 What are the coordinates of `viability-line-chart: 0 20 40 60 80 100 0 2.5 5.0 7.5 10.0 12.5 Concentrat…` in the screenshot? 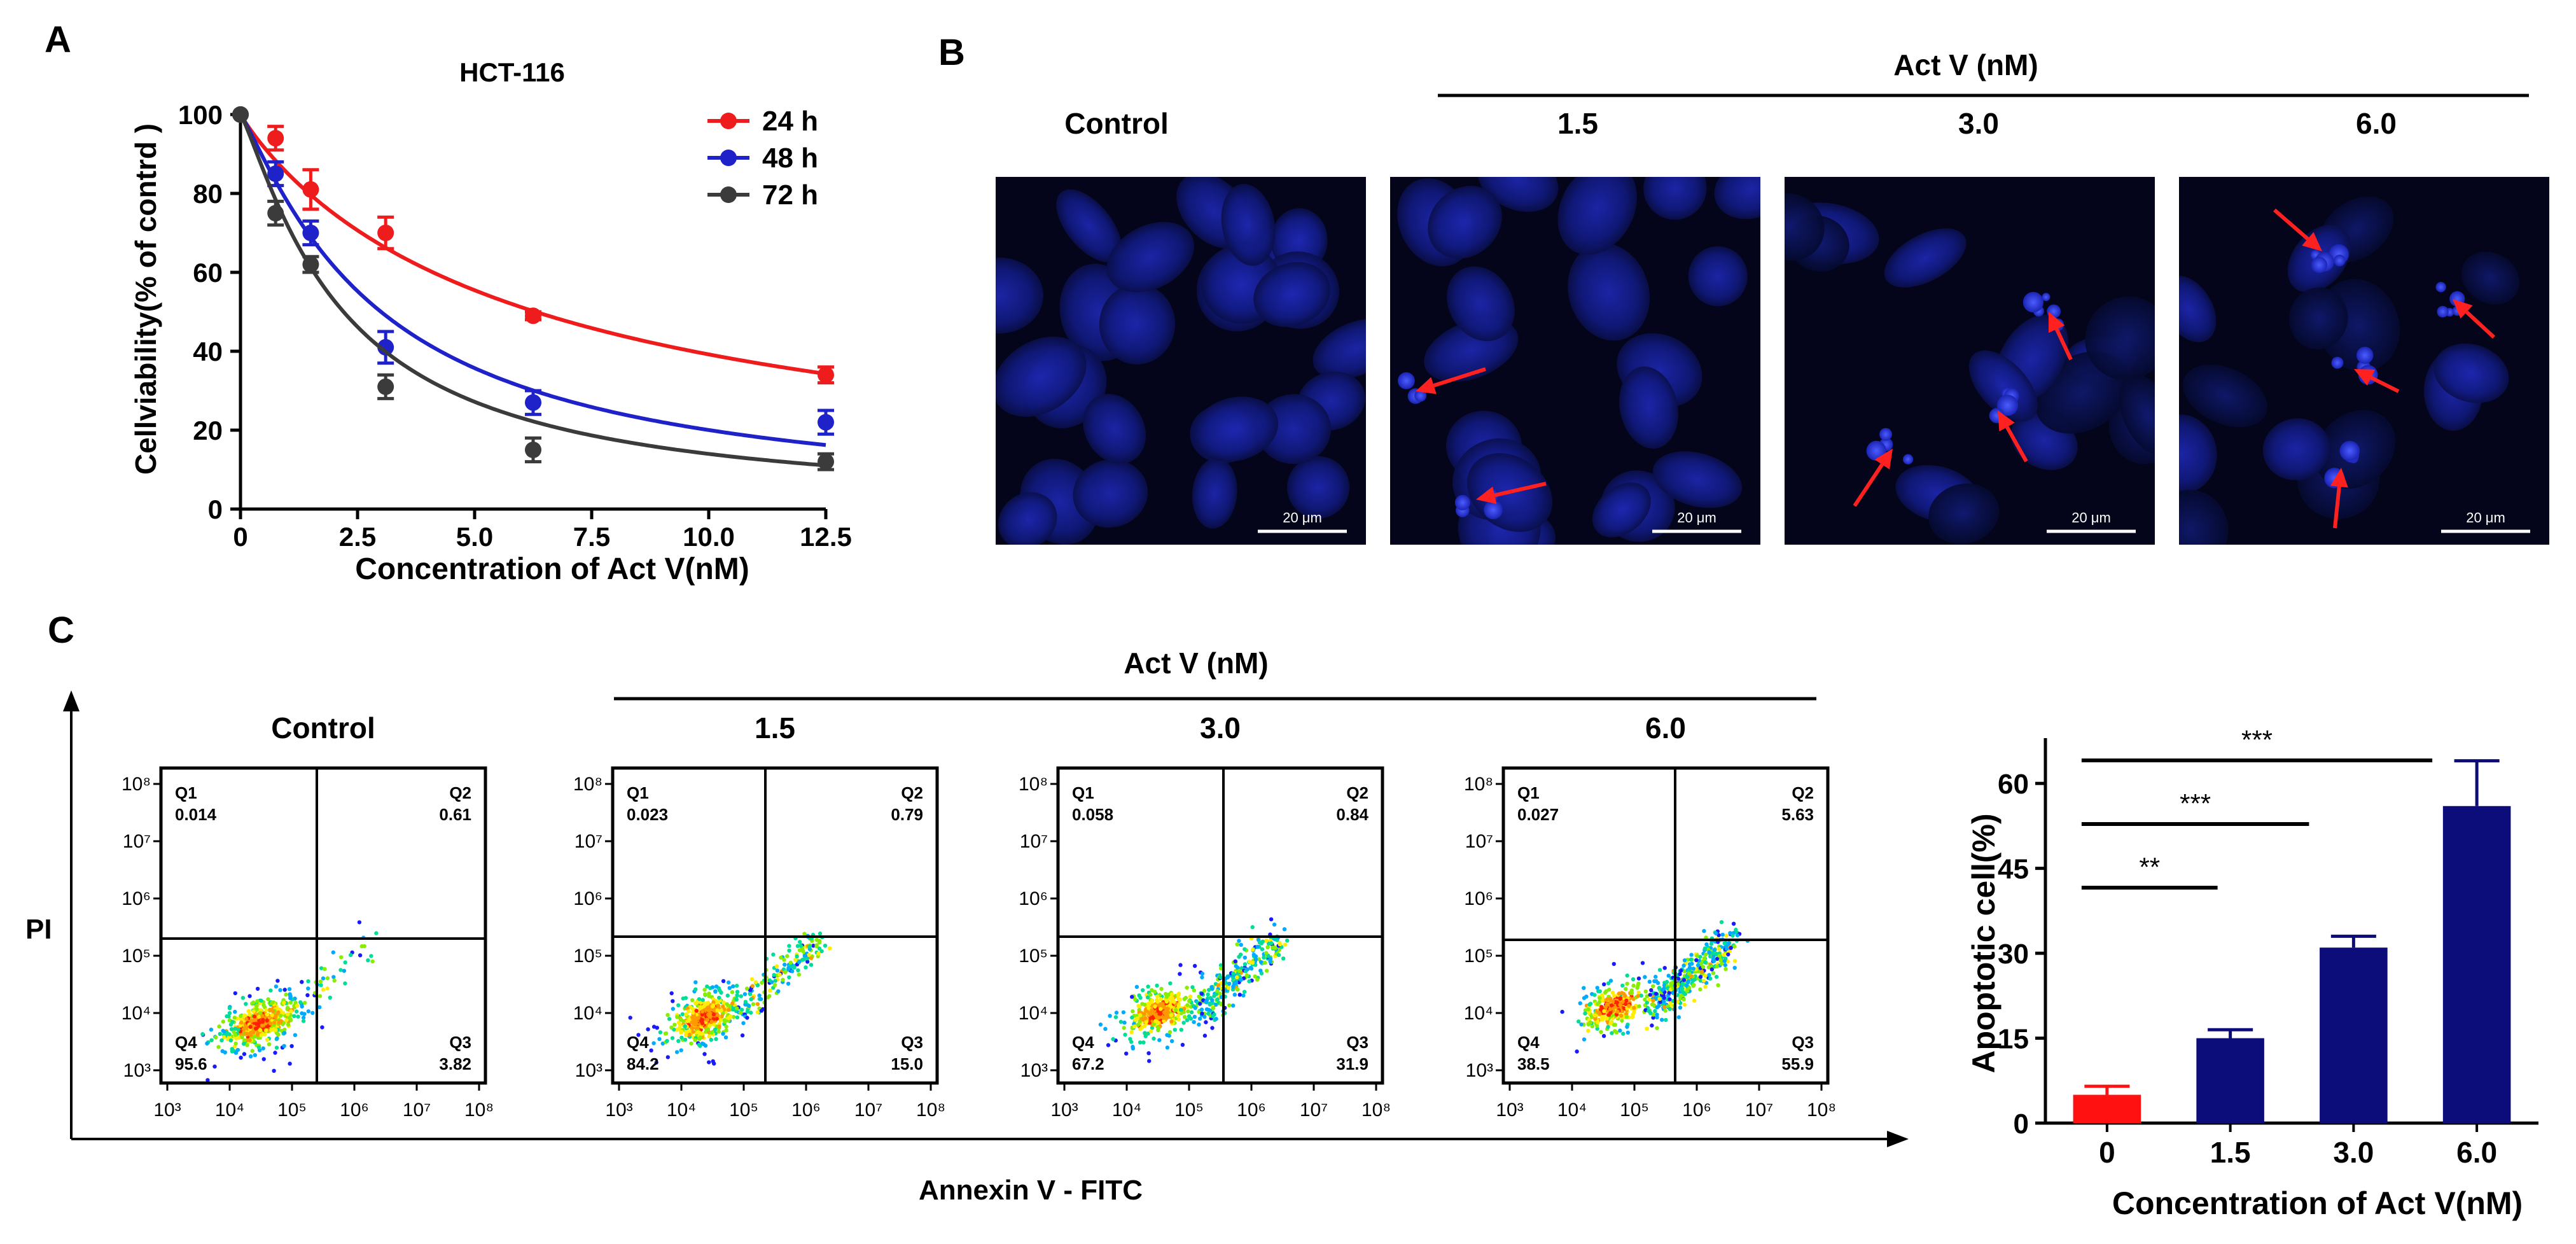 It's located at (490, 343).